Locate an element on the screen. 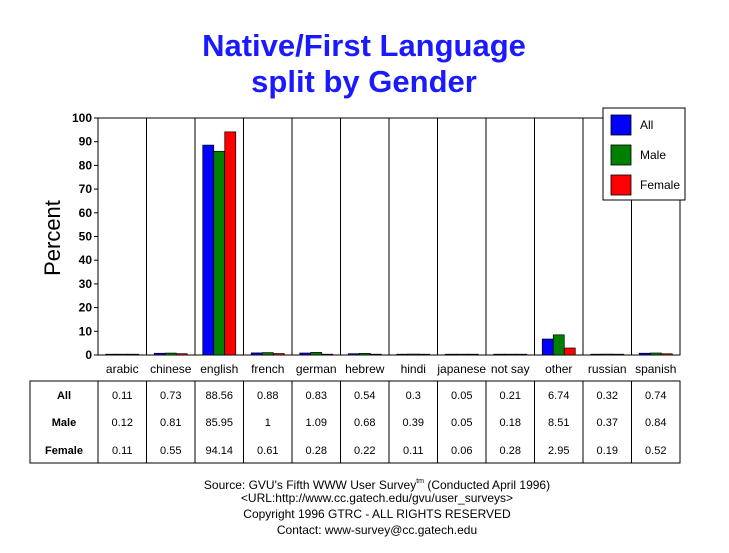 The image size is (729, 553). table-cell: 0.05 is located at coordinates (461, 396).